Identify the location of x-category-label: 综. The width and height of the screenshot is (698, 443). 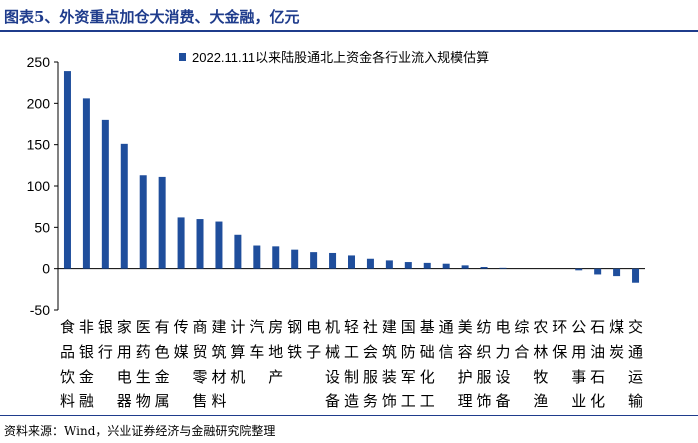
(521, 327).